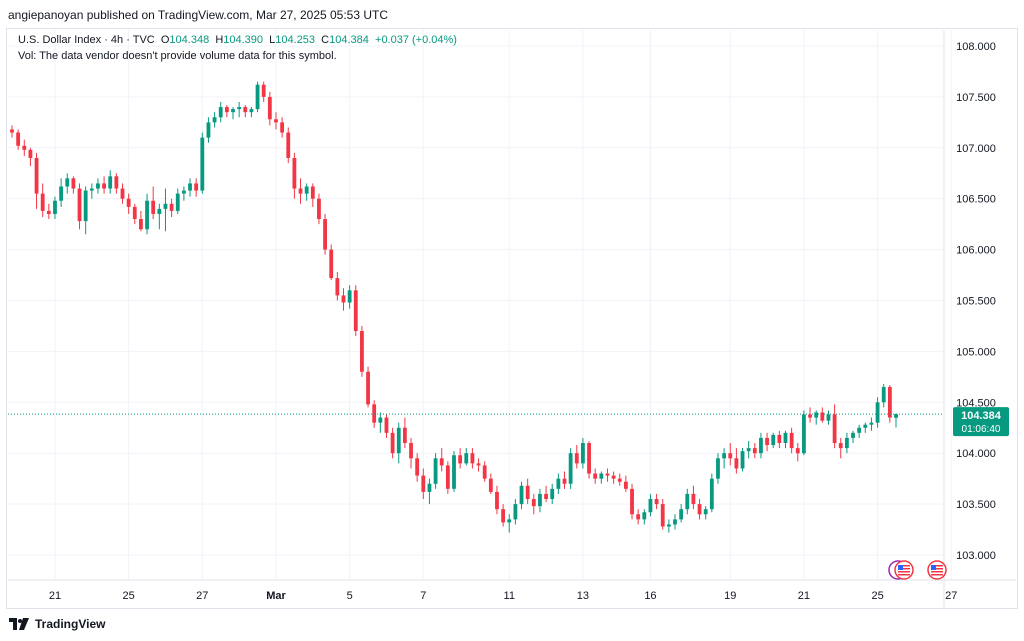 The height and width of the screenshot is (641, 1024). Describe the element at coordinates (976, 200) in the screenshot. I see `price-tick-label: 106.500` at that location.